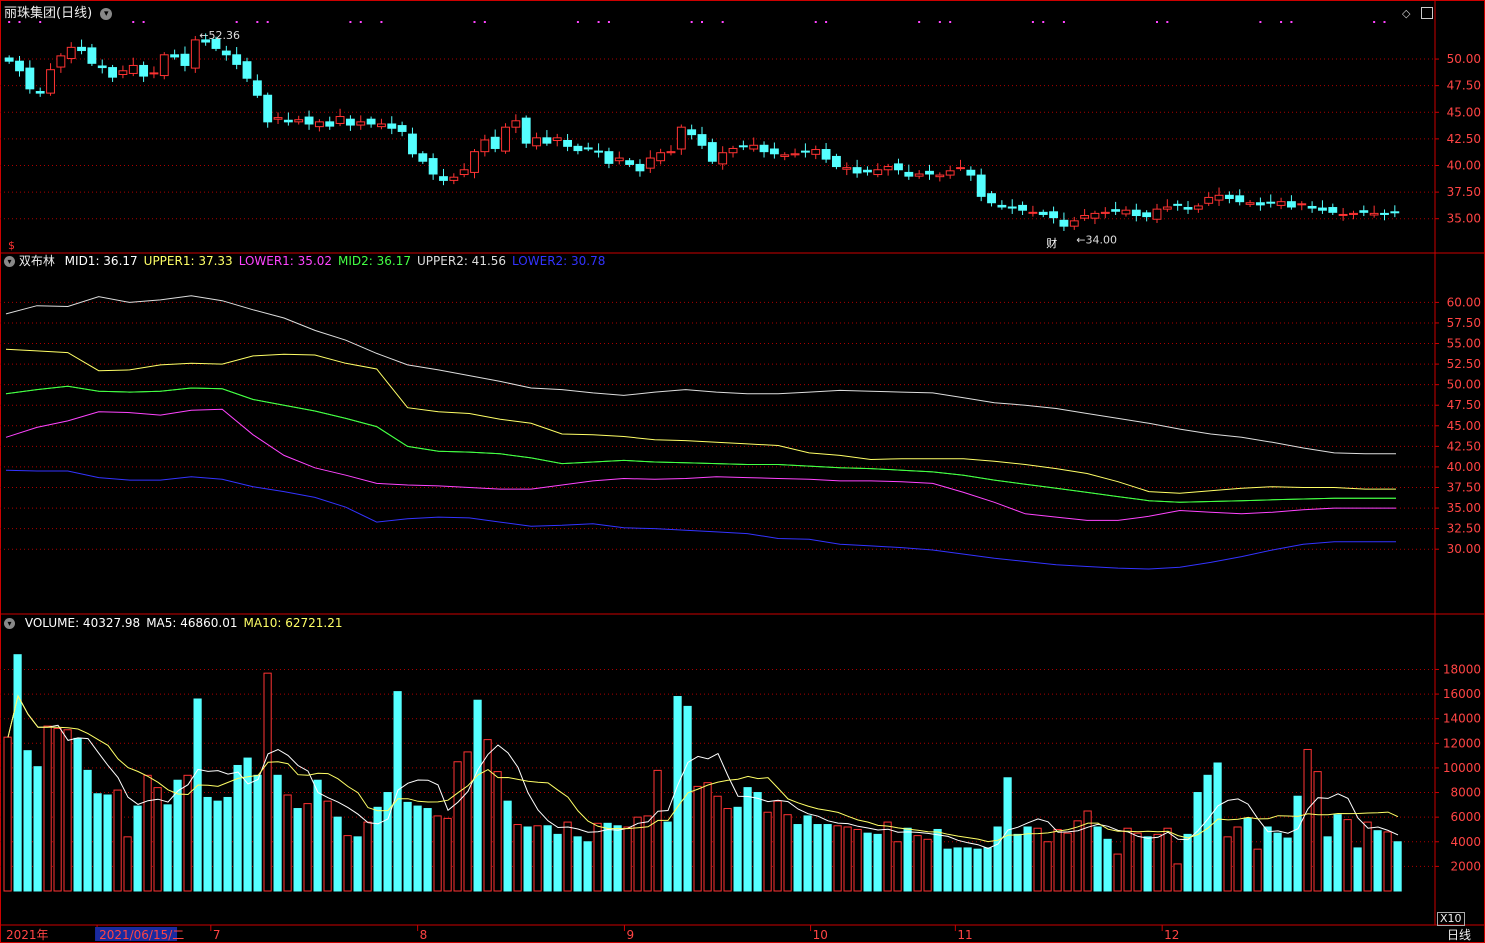  I want to click on y-tick-label: 37.50, so click(1464, 192).